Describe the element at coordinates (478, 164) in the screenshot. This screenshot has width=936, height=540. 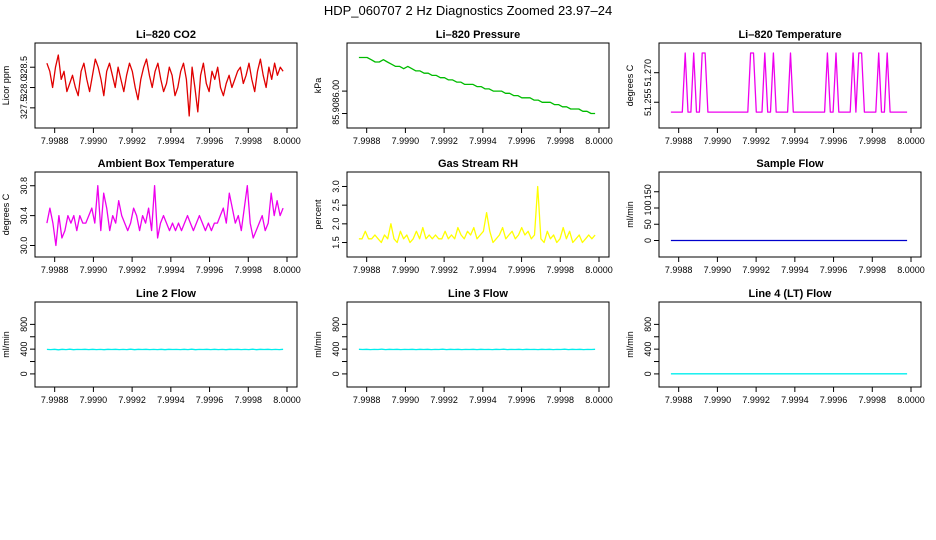
I see `panel-title: Gas Stream RH` at that location.